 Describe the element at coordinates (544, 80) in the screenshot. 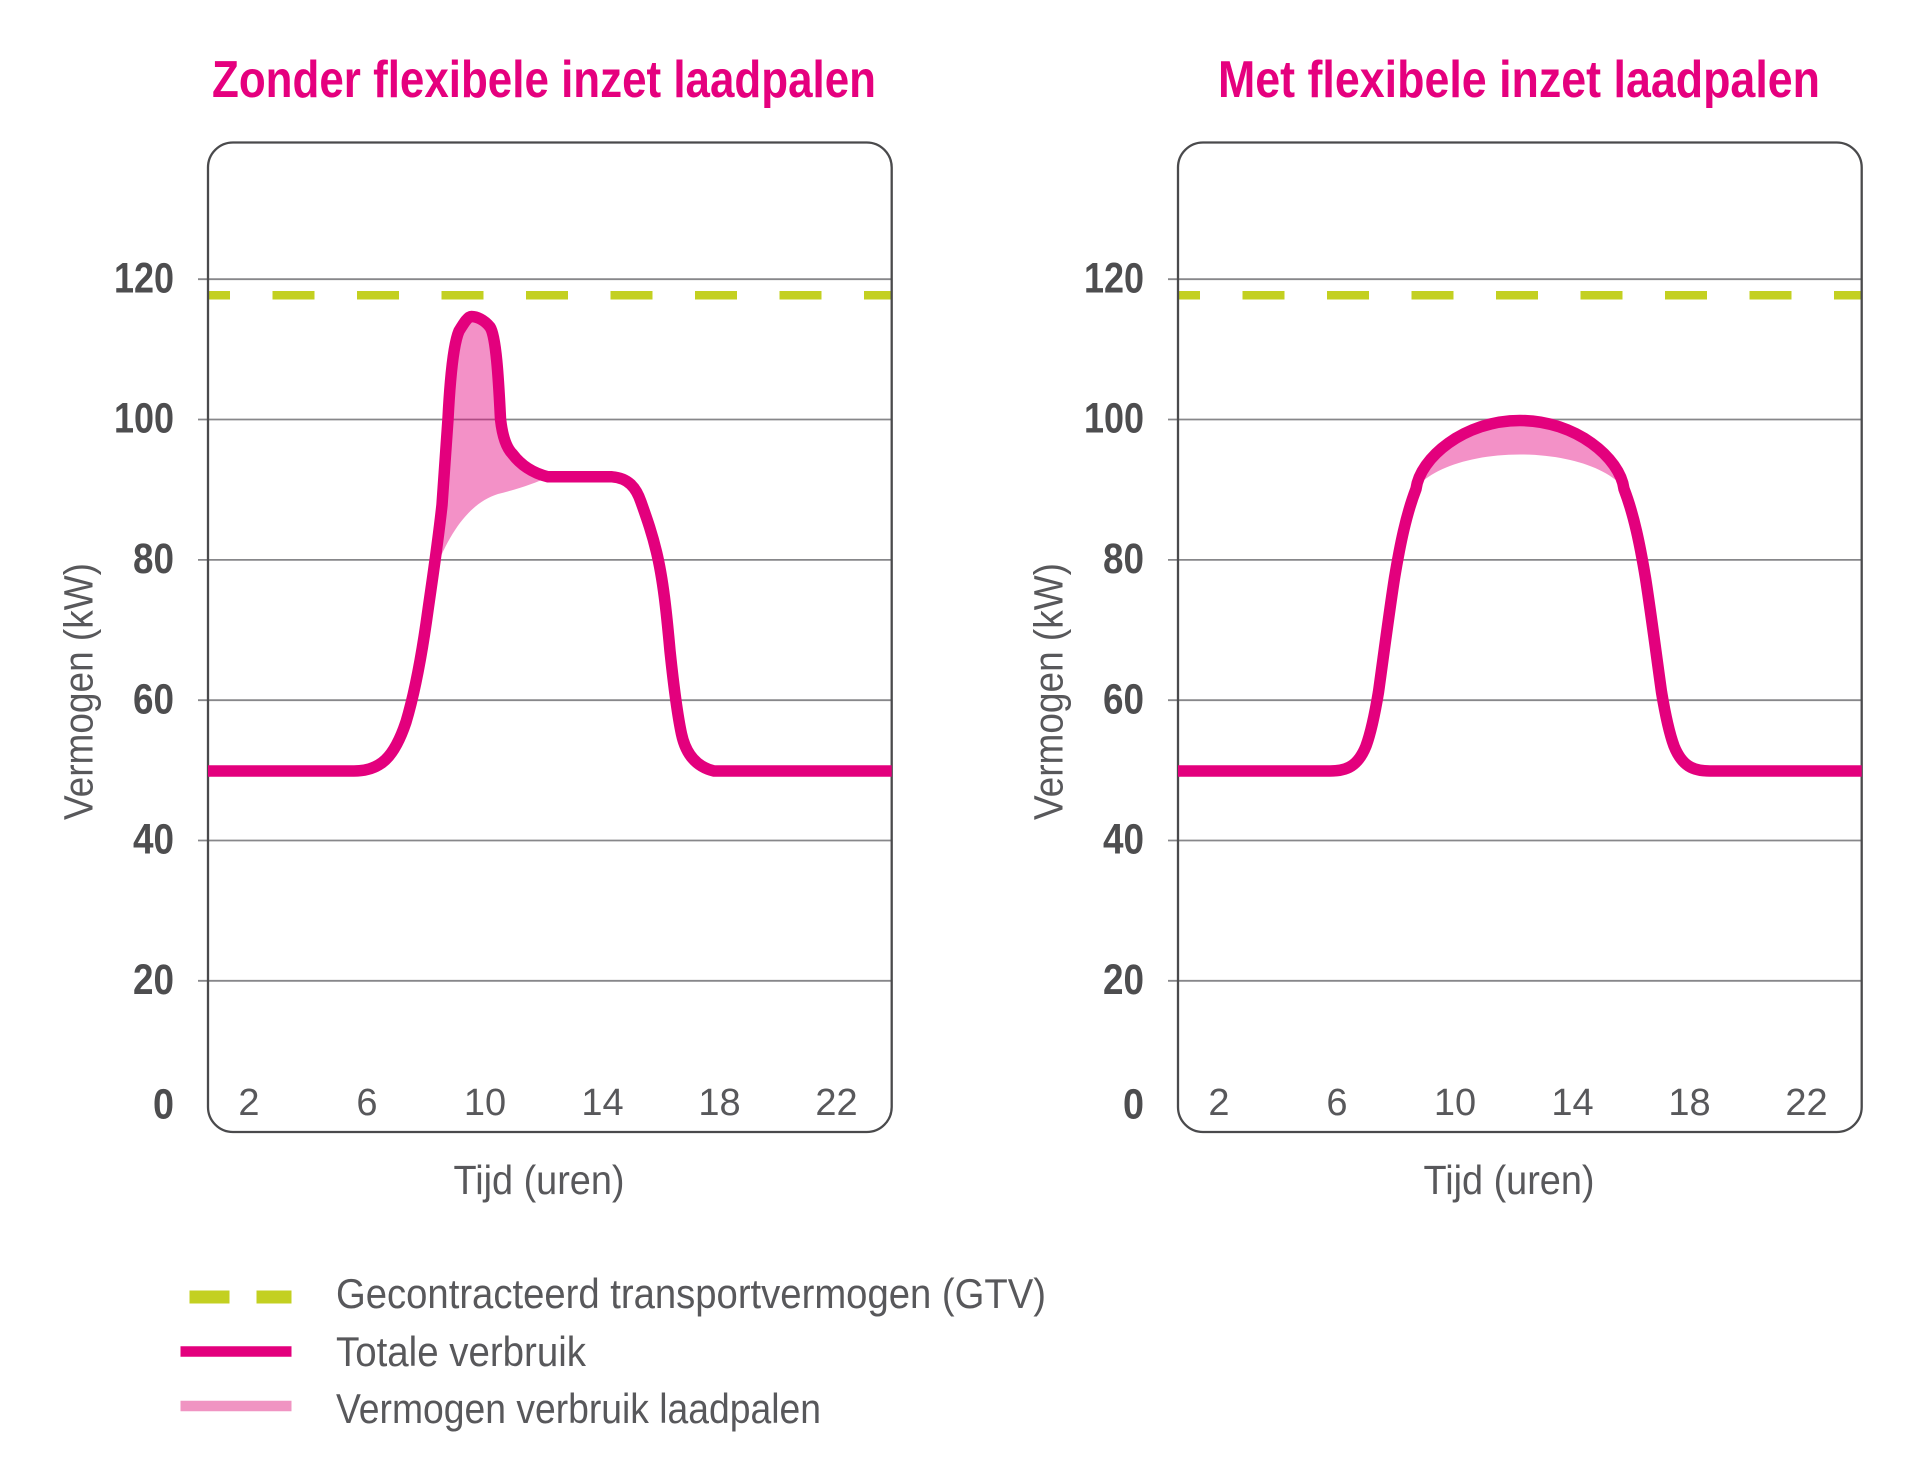

I see `svg-text:Zonder flexibele inzet laadpal: Zonder flexibele inzet laadpalen` at that location.